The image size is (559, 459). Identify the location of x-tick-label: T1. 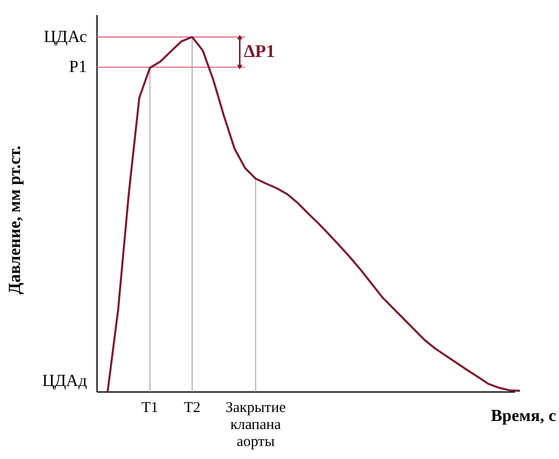
(150, 408).